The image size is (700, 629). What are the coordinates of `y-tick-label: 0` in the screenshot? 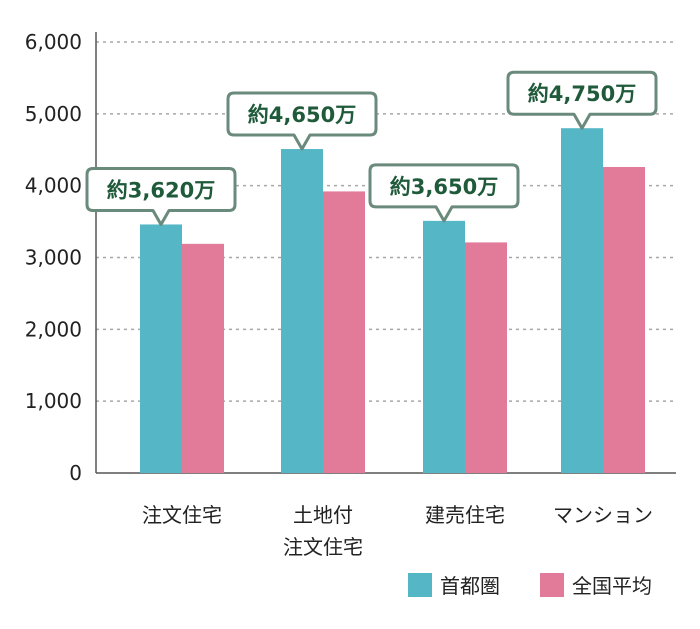 It's located at (75, 473).